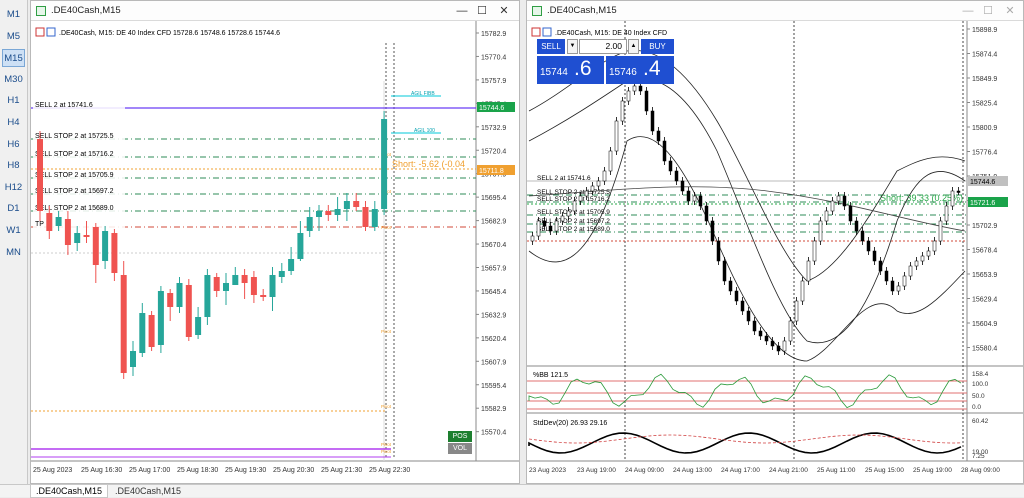 This screenshot has height=498, width=1024. I want to click on short-position-label: Short: -5.62 (-0.04, so click(428, 164).